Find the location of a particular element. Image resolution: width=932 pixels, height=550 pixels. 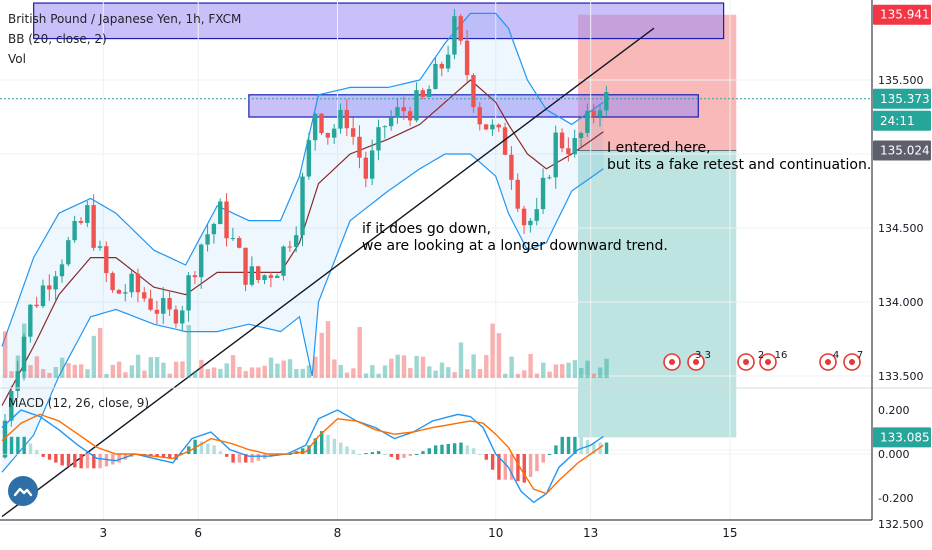

volume-legend: Vol is located at coordinates (17, 59).